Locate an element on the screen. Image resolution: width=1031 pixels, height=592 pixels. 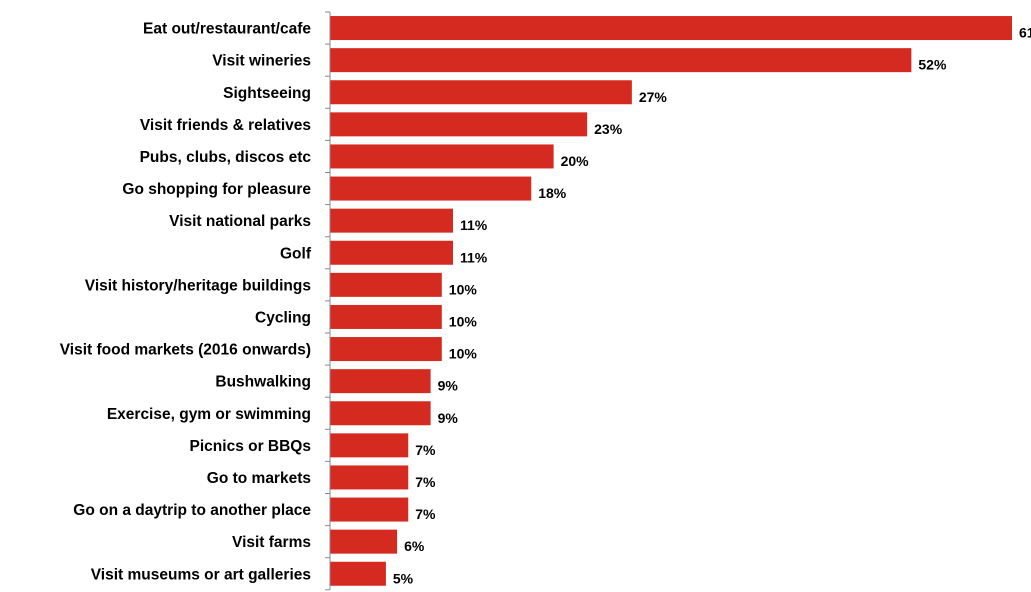
value-label: 27% is located at coordinates (653, 97).